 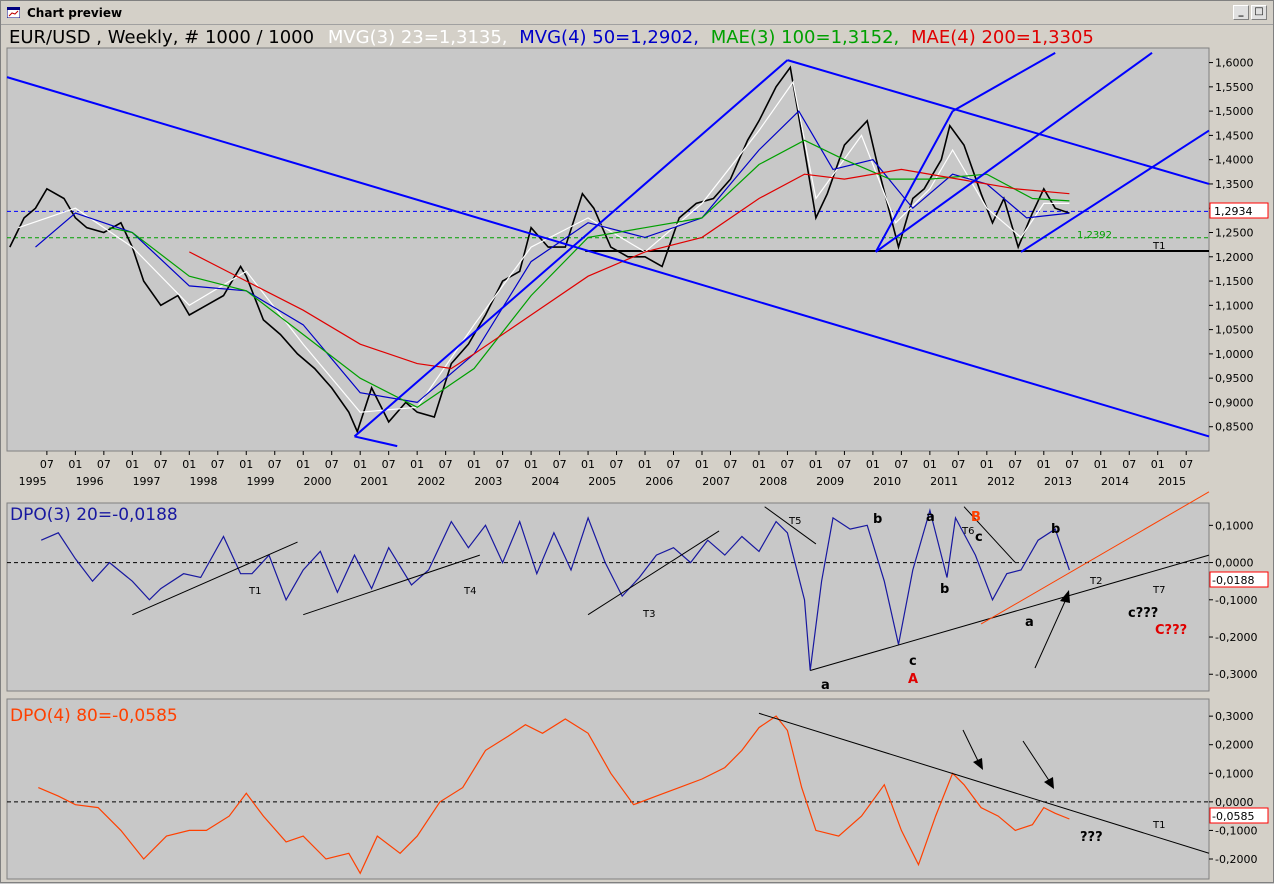 What do you see at coordinates (1233, 816) in the screenshot?
I see `dpo4-last-value: -0,0585` at bounding box center [1233, 816].